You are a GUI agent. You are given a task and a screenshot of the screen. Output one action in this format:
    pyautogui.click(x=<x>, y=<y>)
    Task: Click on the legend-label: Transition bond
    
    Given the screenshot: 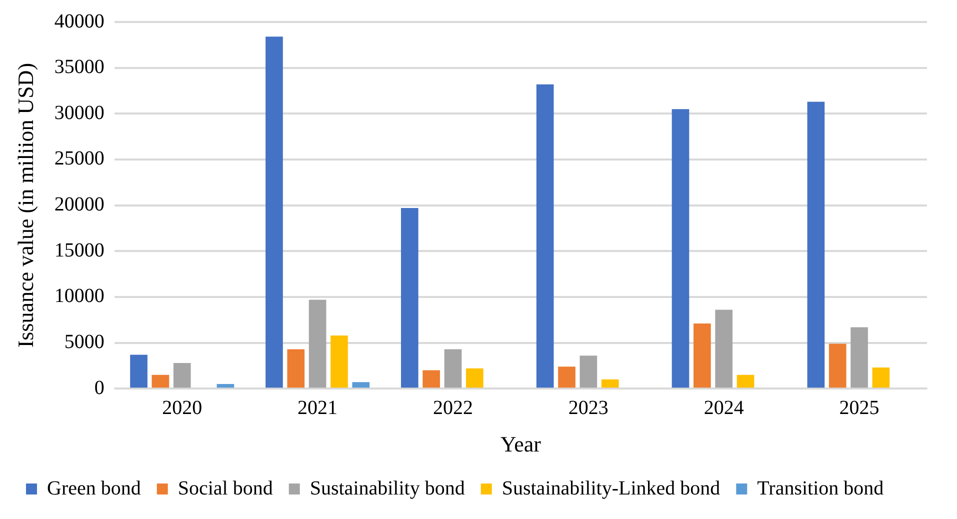 What is the action you would take?
    pyautogui.click(x=820, y=488)
    